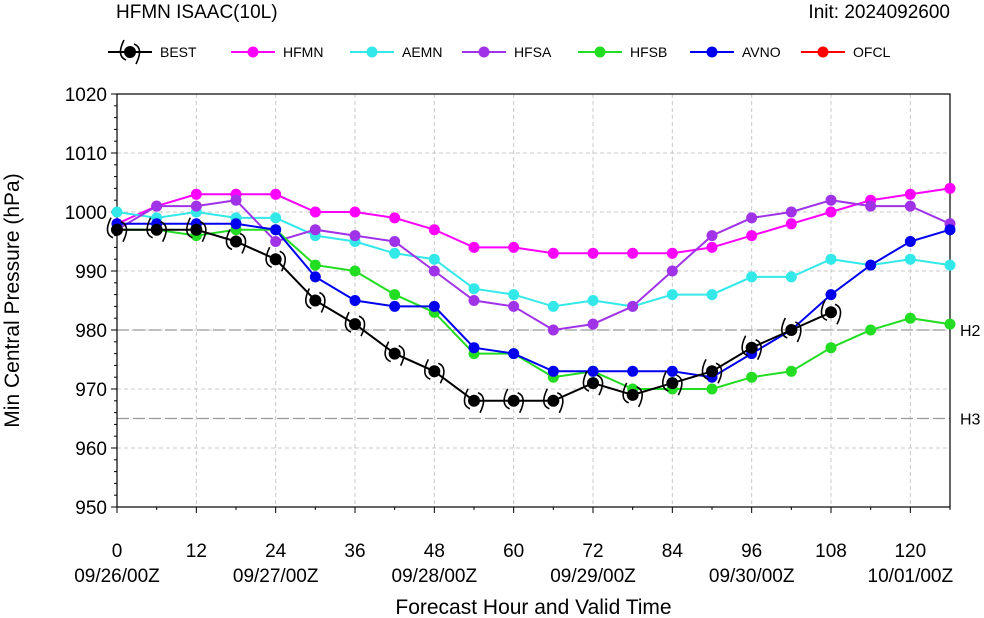 This screenshot has height=618, width=984. What do you see at coordinates (910, 551) in the screenshot?
I see `x-tick-label: 120` at bounding box center [910, 551].